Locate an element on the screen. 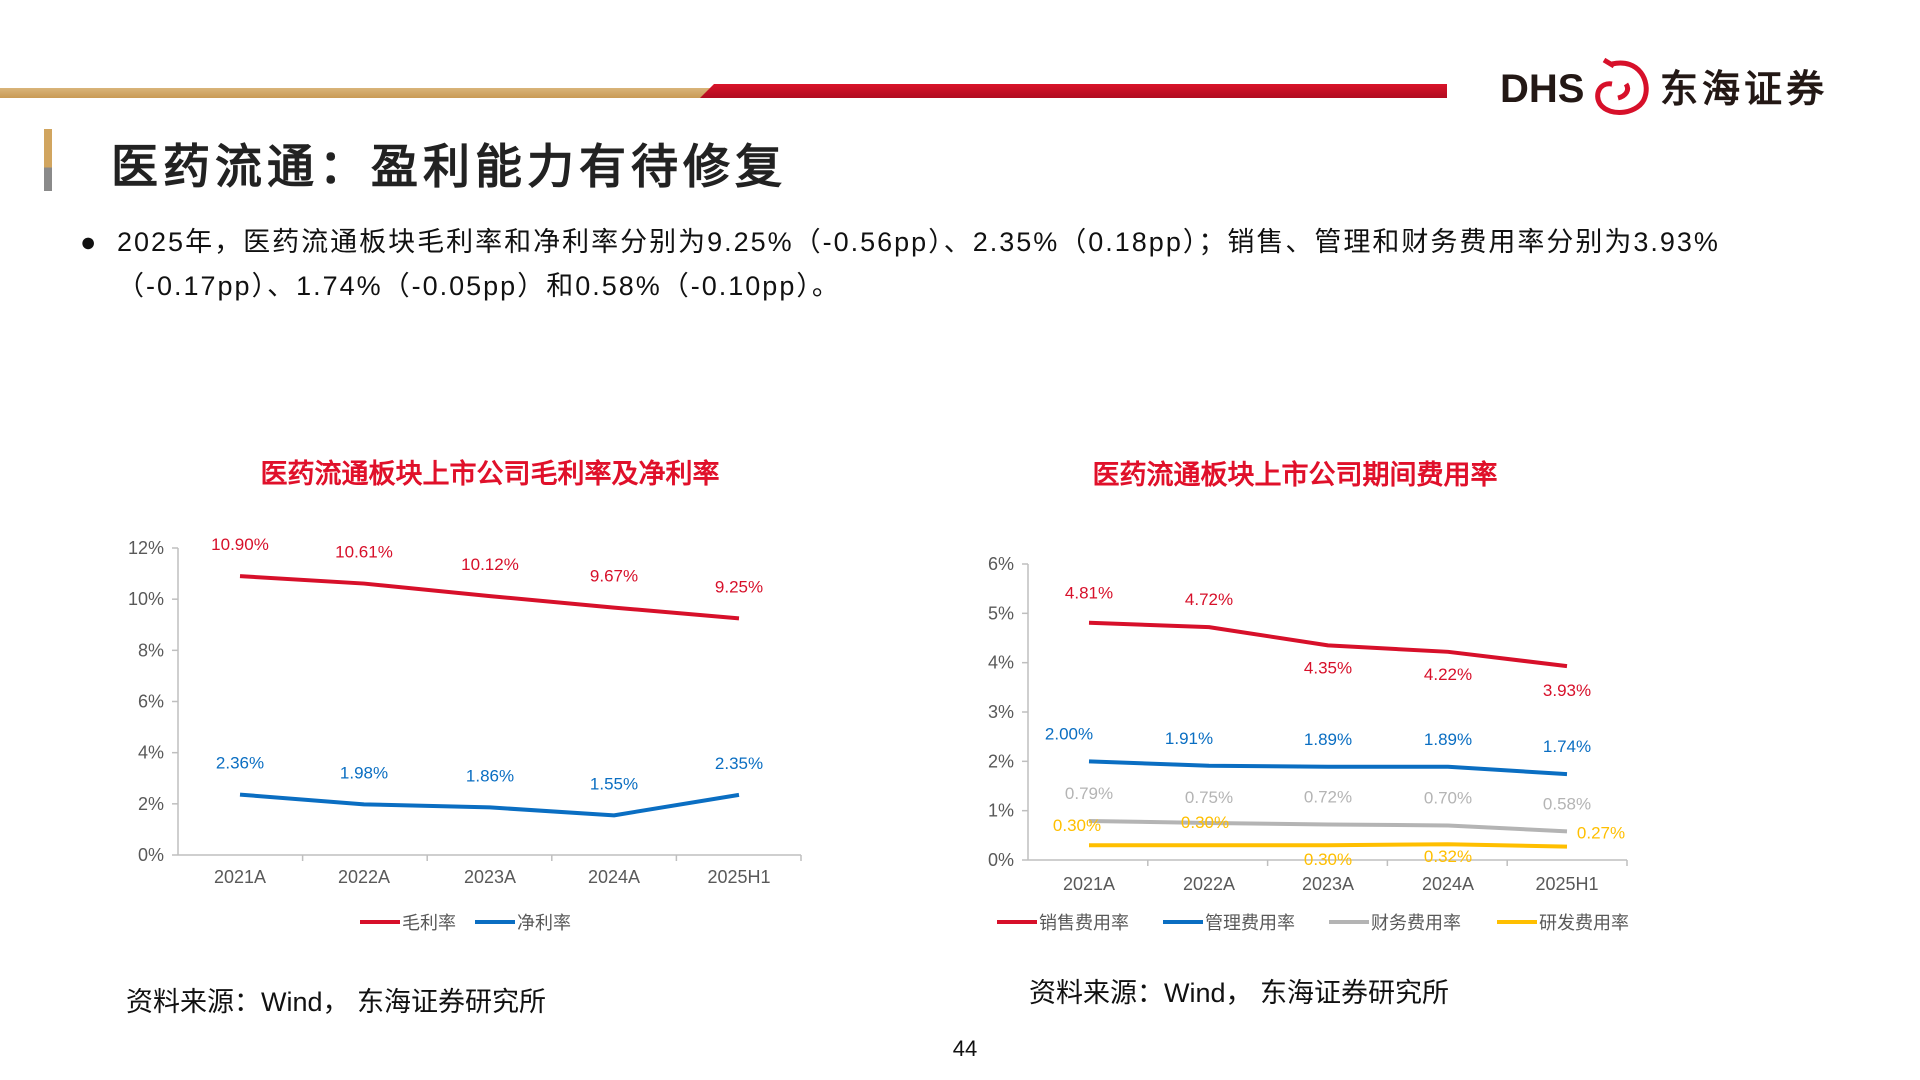 This screenshot has height=1080, width=1920. chart1-source: 资料来源：Wind， 东海证券研究所 is located at coordinates (336, 1002).